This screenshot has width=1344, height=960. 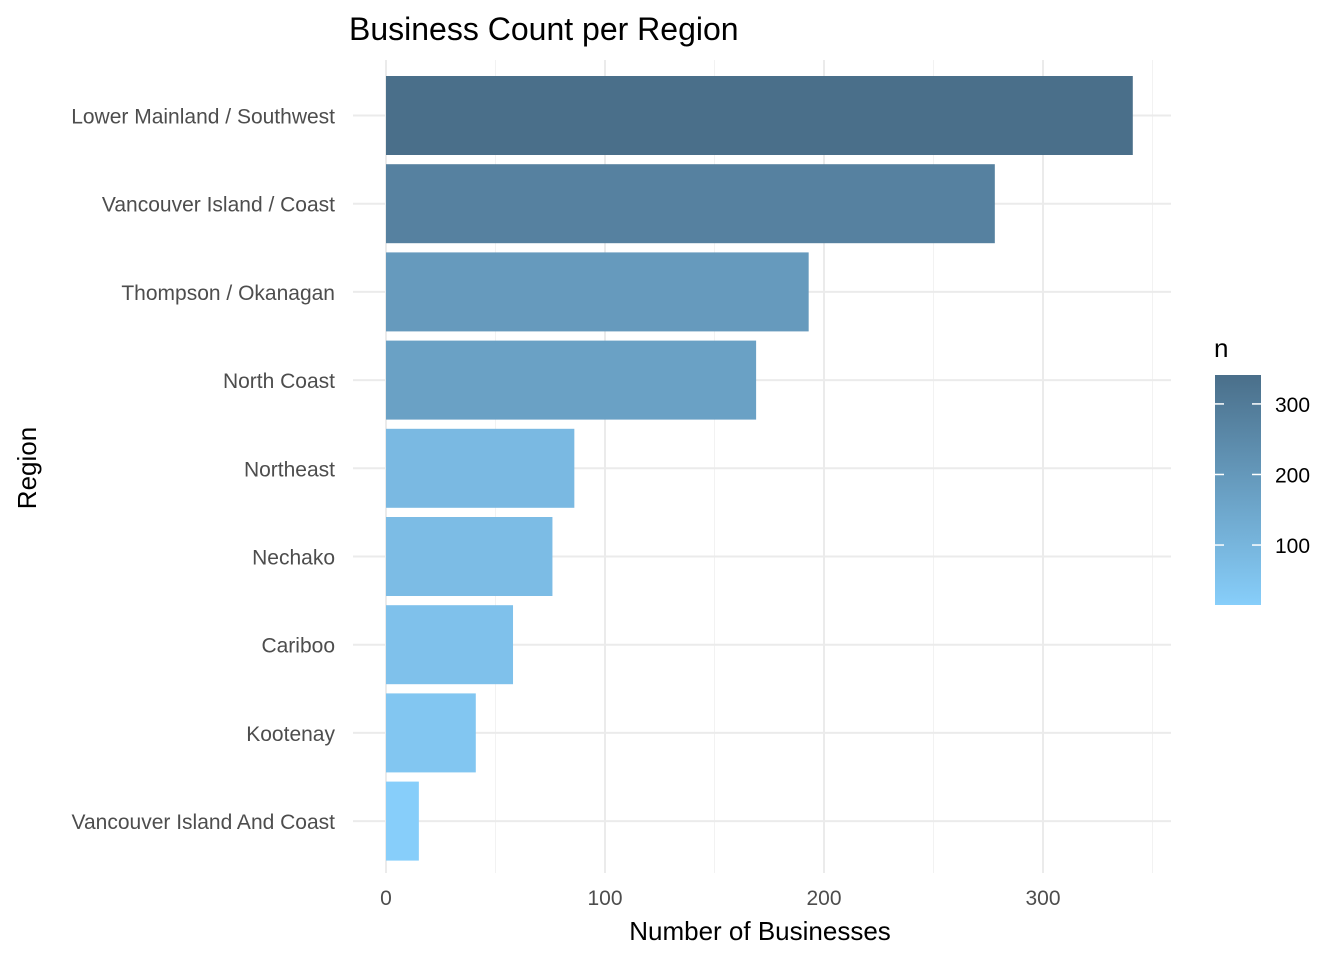 What do you see at coordinates (1262, 476) in the screenshot?
I see `legend-ticks: 100 200 300` at bounding box center [1262, 476].